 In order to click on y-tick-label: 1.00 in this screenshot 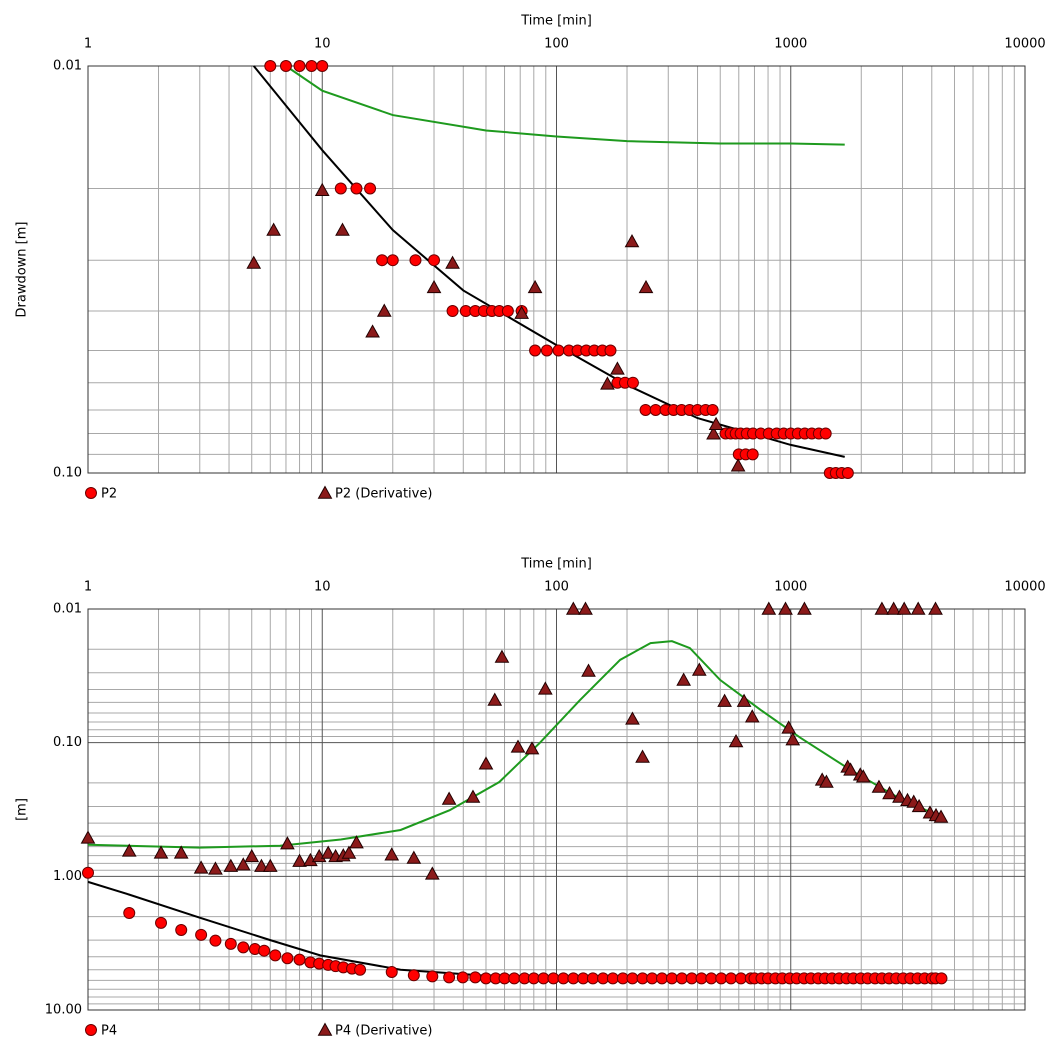, I will do `click(67, 876)`.